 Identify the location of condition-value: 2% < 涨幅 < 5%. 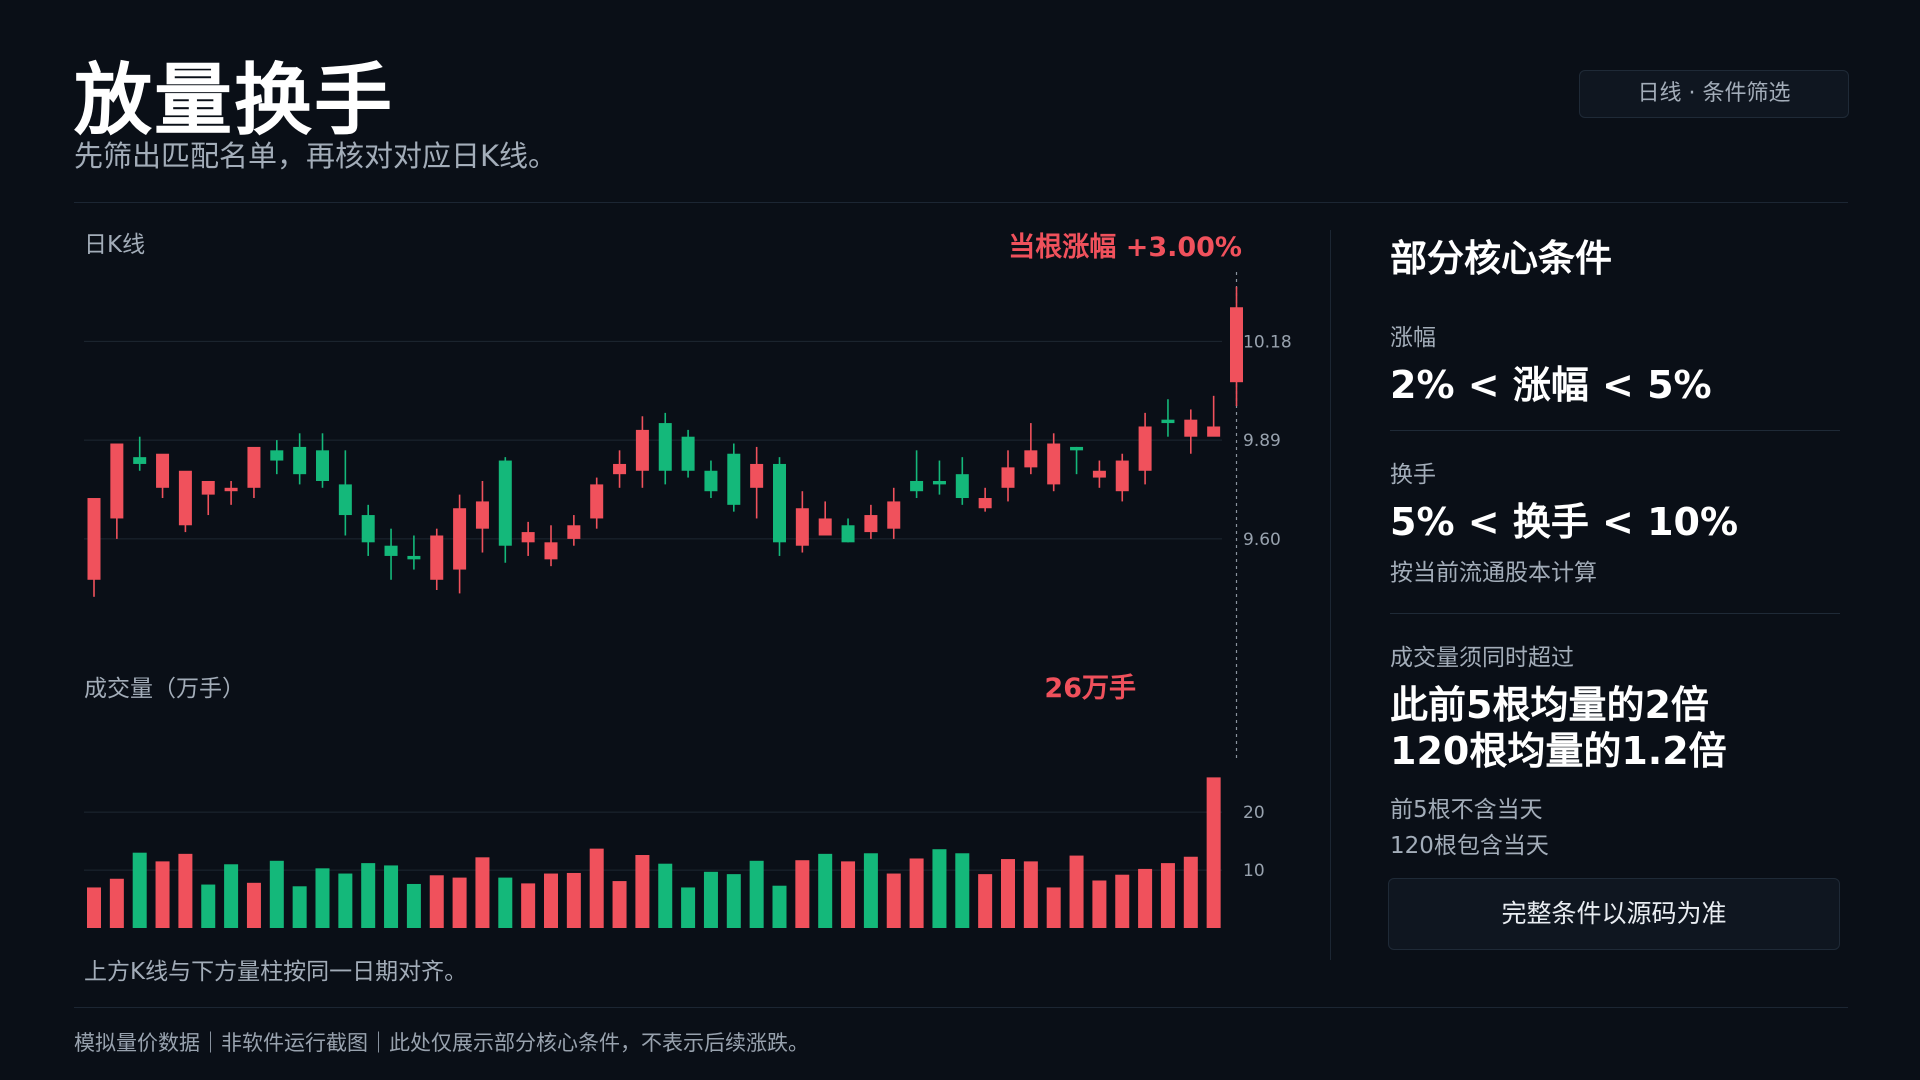
(1551, 385).